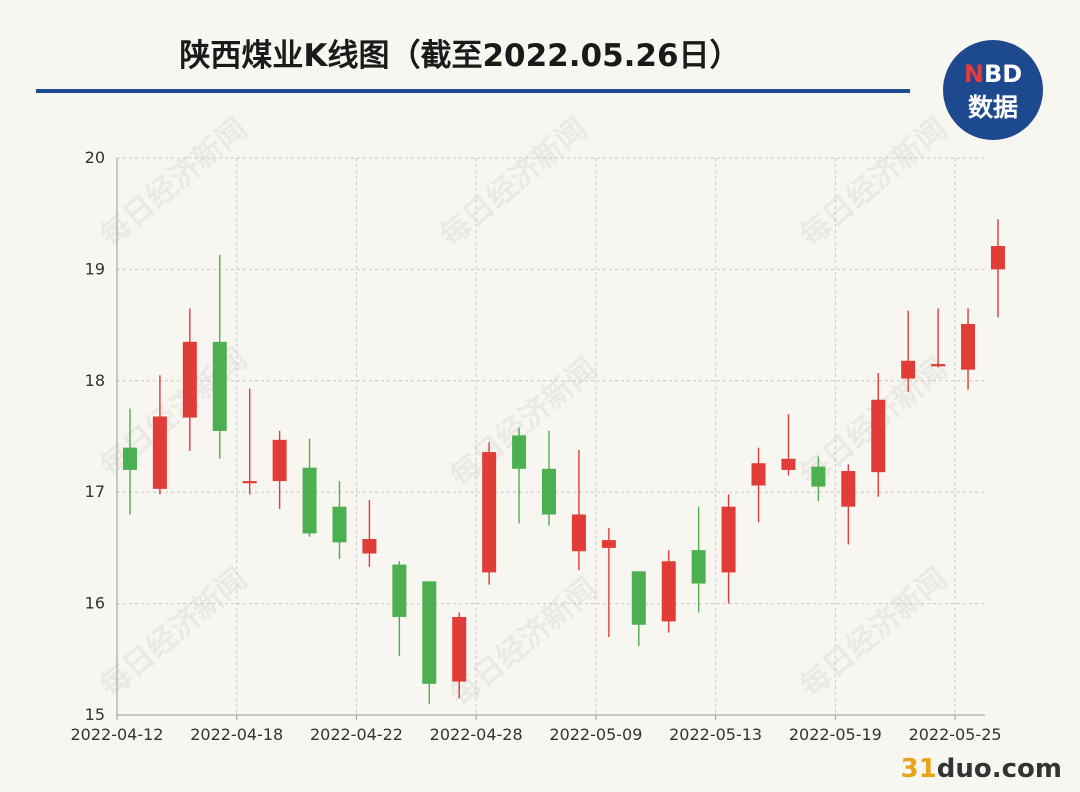 Image resolution: width=1080 pixels, height=792 pixels. I want to click on badge-n-letter: N, so click(973, 74).